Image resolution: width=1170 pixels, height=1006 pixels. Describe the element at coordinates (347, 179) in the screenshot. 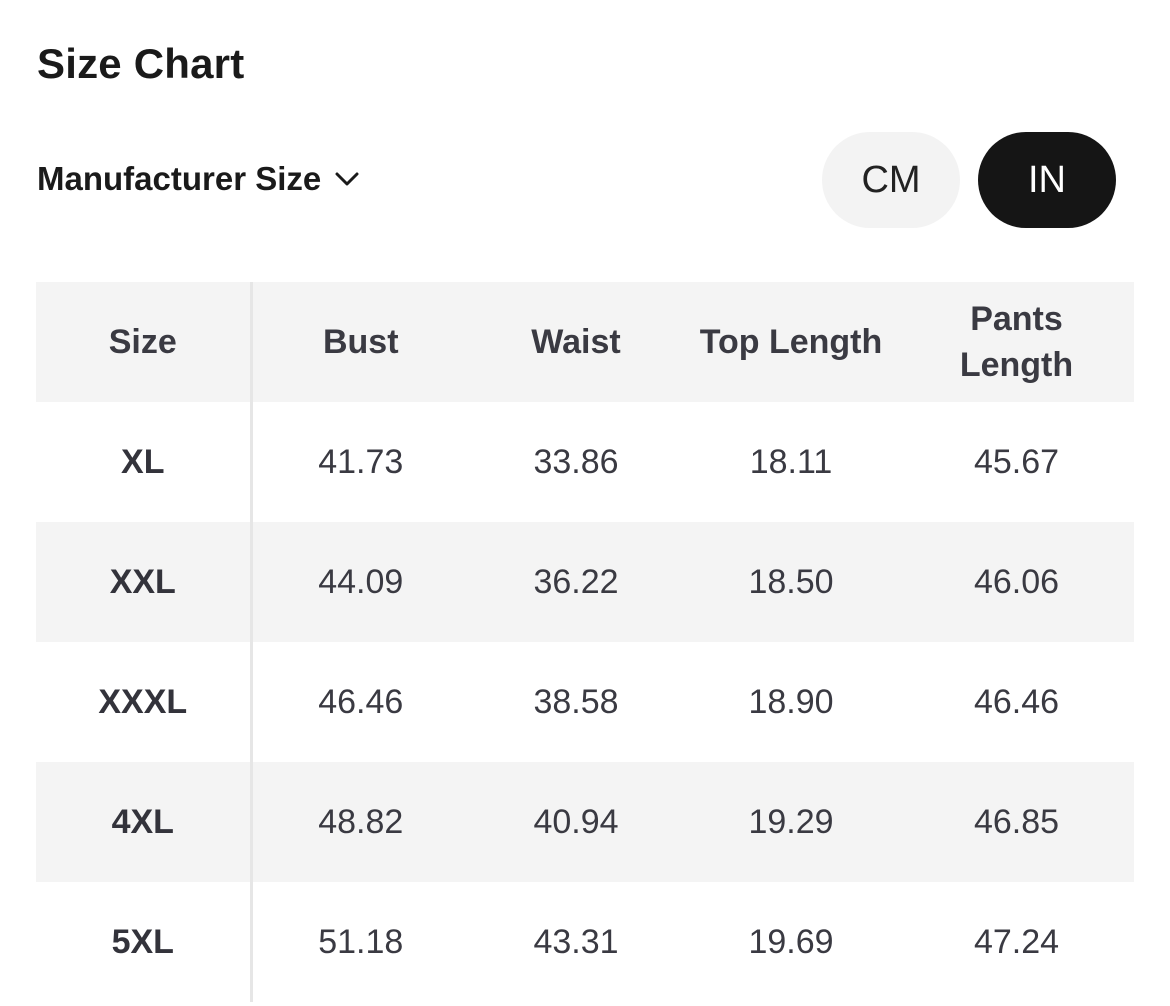

I see `chevron-icon` at that location.